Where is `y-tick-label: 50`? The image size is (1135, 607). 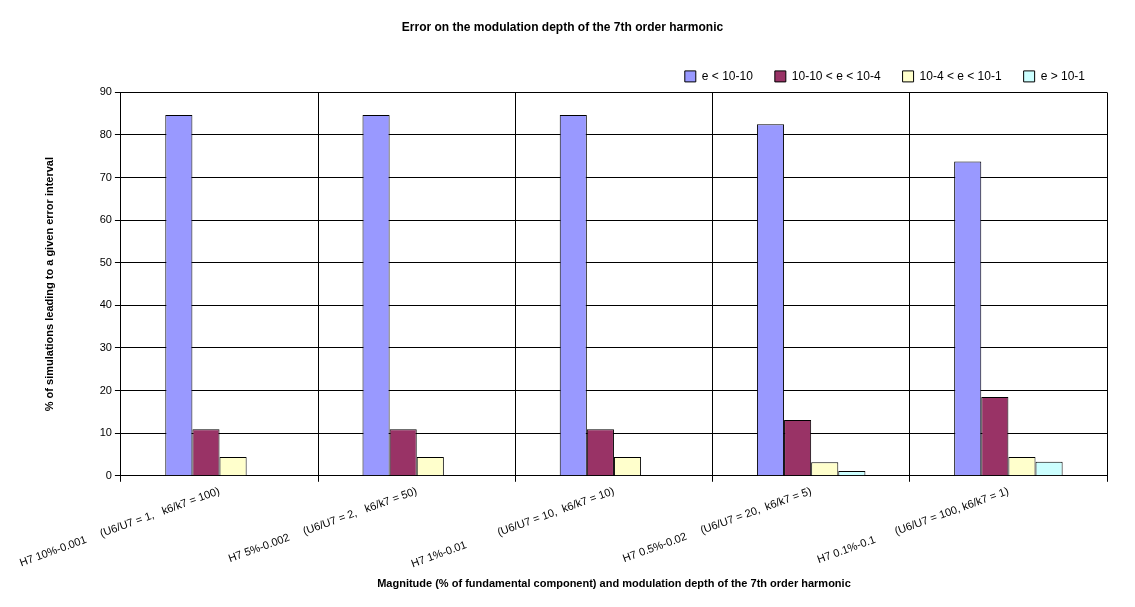 y-tick-label: 50 is located at coordinates (105, 261).